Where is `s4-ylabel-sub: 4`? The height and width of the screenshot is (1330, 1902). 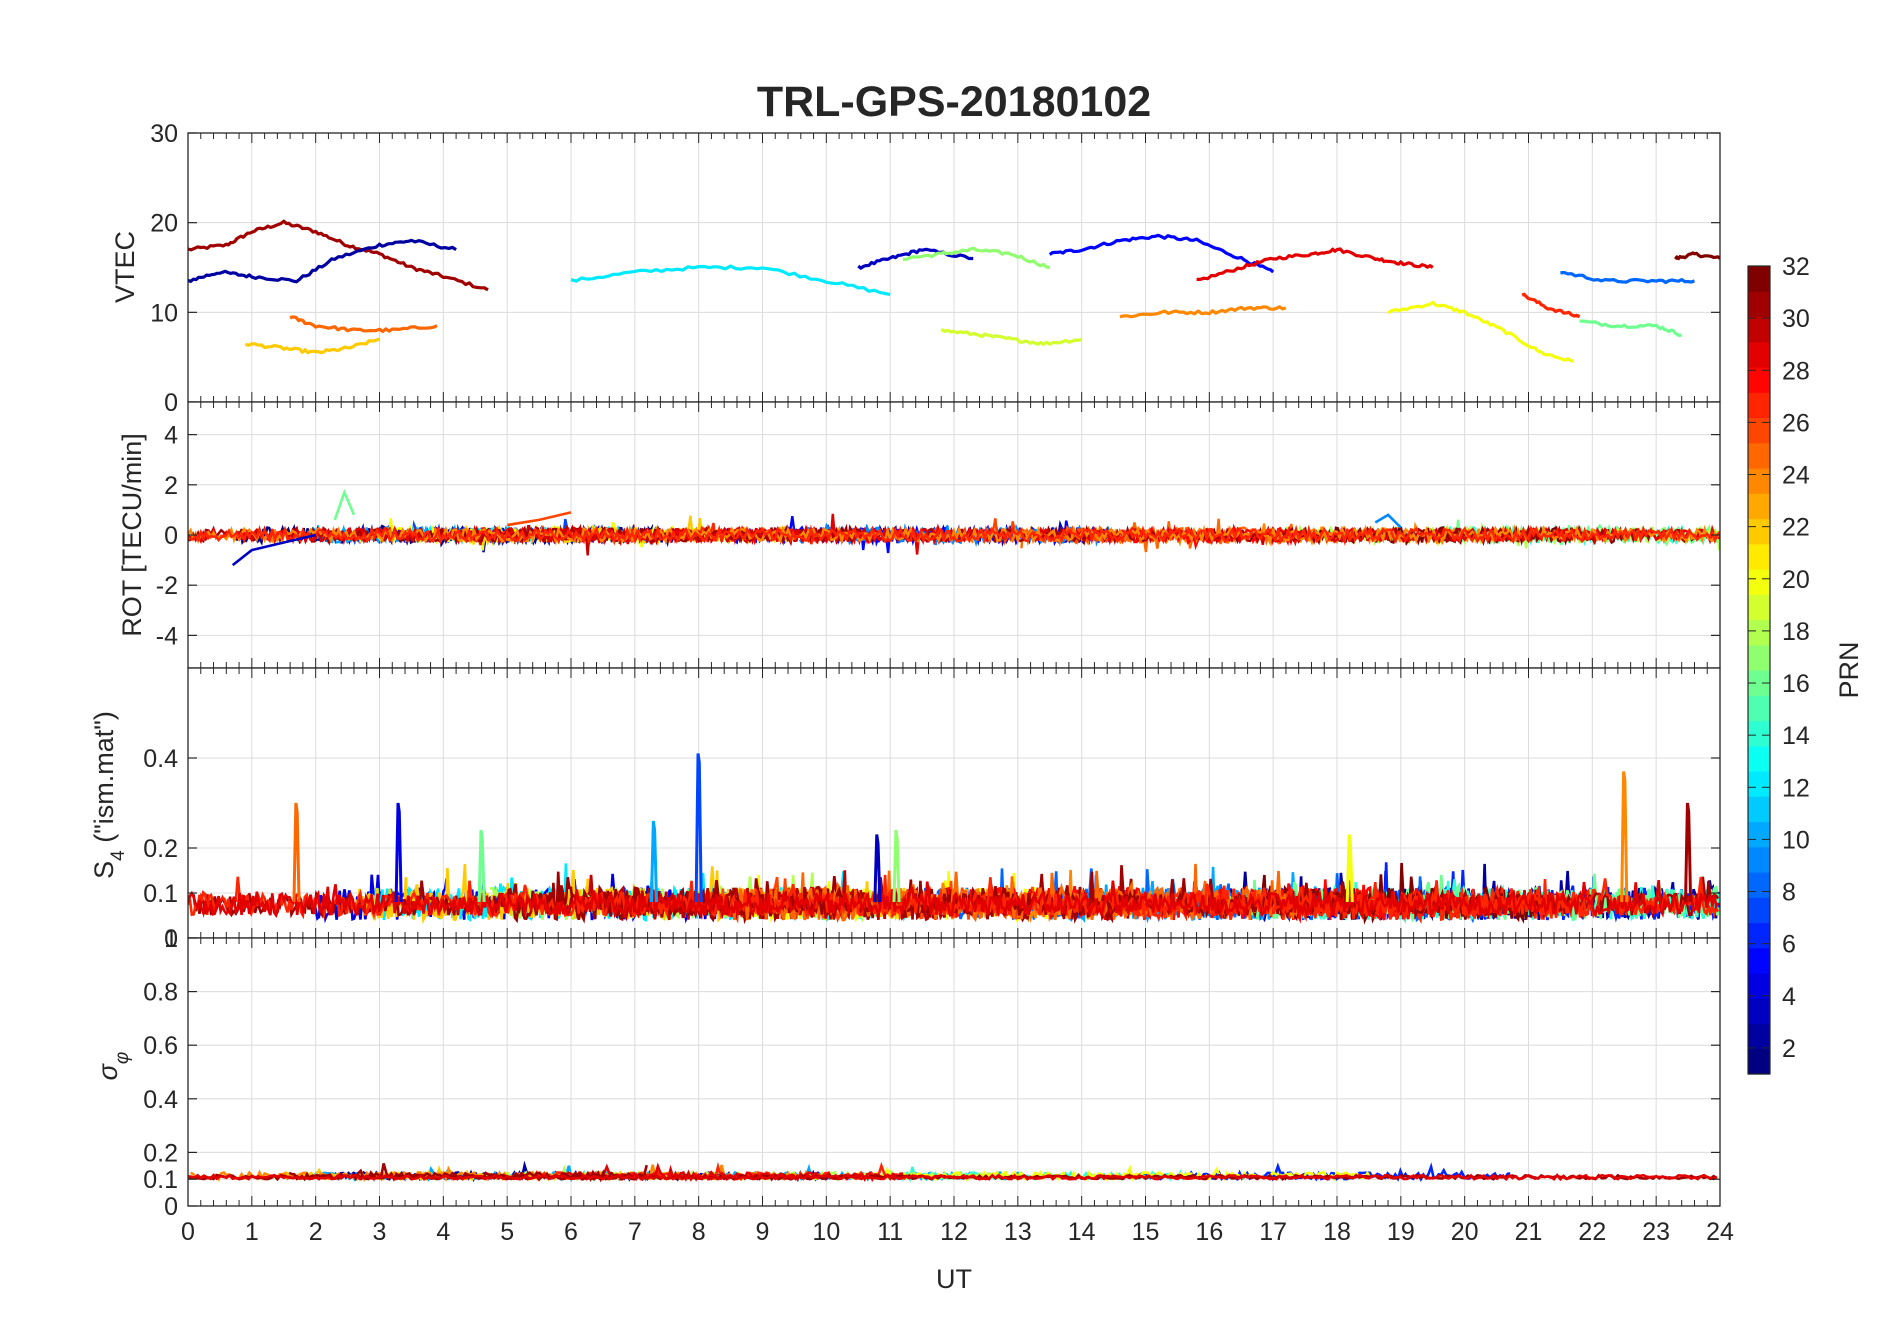 s4-ylabel-sub: 4 is located at coordinates (118, 855).